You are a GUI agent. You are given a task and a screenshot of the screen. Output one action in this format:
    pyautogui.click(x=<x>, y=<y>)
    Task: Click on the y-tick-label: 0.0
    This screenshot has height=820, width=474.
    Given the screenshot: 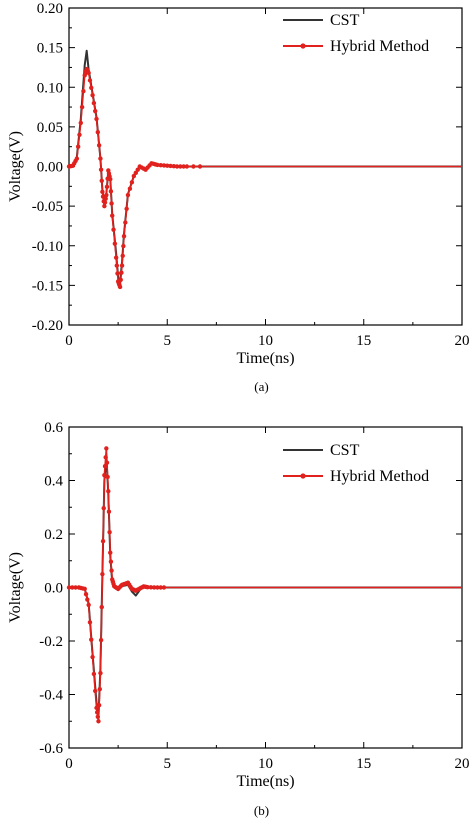 What is the action you would take?
    pyautogui.click(x=53, y=589)
    